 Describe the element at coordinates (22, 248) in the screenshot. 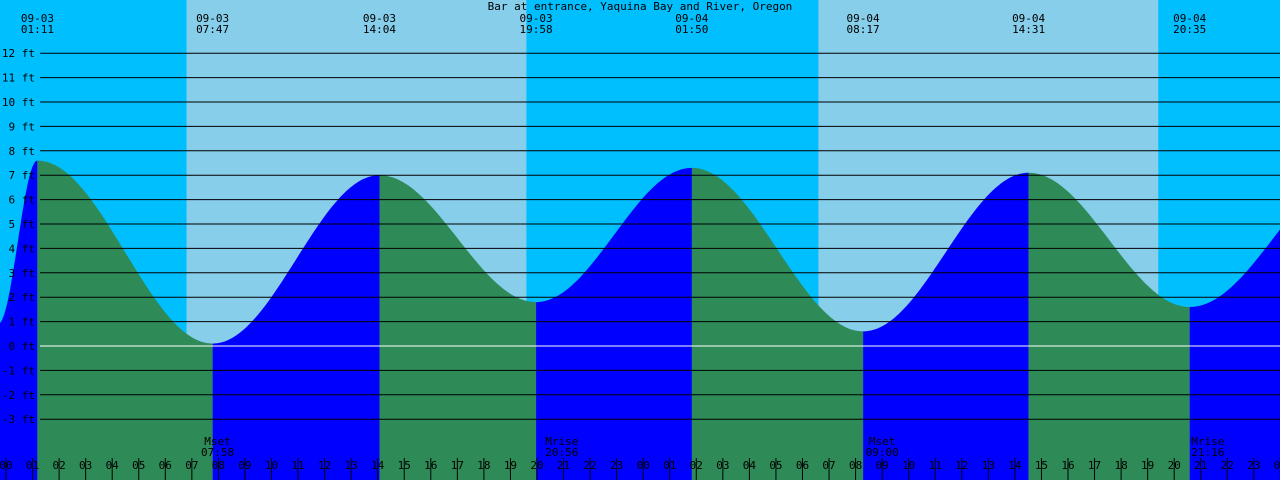

I see `y-tick-label: 4 ft` at that location.